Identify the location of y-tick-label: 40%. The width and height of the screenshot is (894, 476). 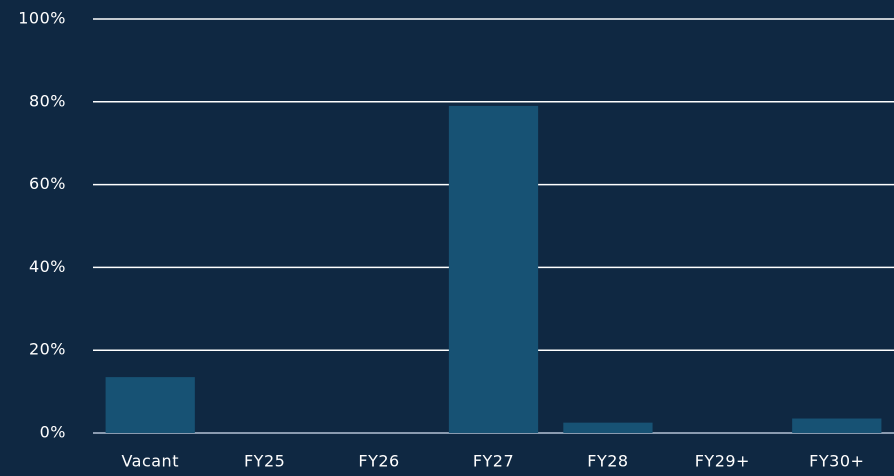
(47, 266).